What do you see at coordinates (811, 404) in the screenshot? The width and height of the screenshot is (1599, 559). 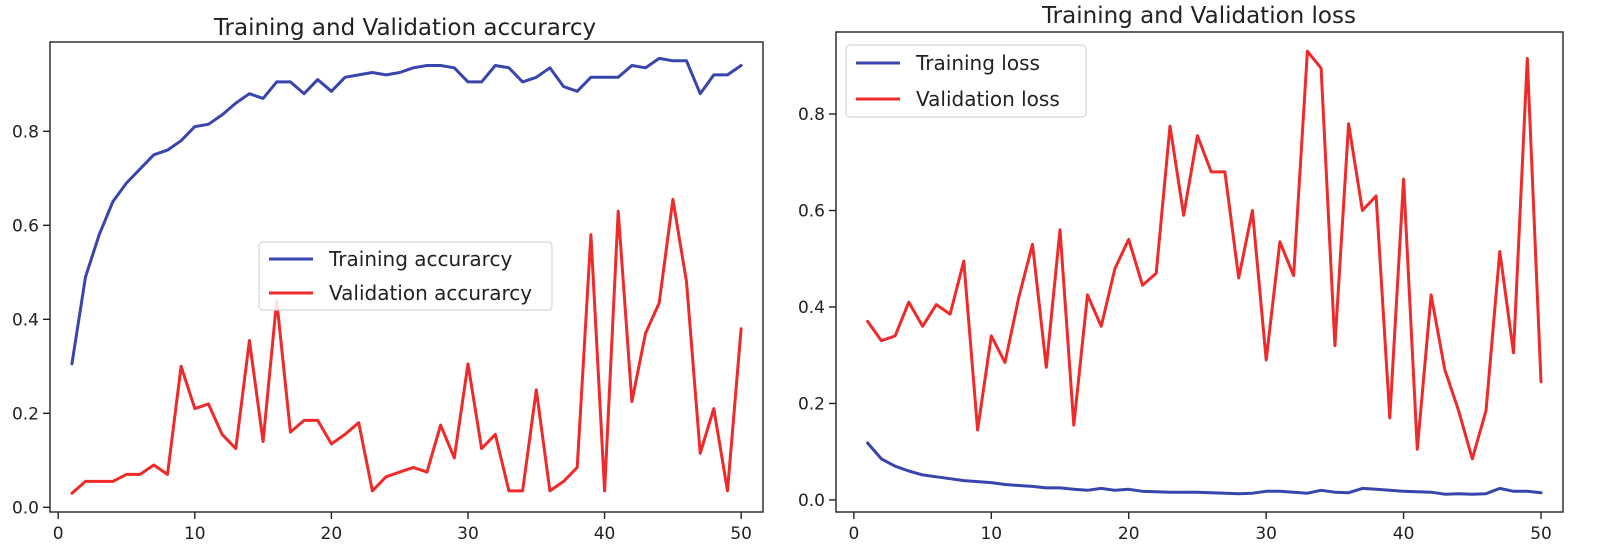 I see `loss-y-tick-label: 0.2` at bounding box center [811, 404].